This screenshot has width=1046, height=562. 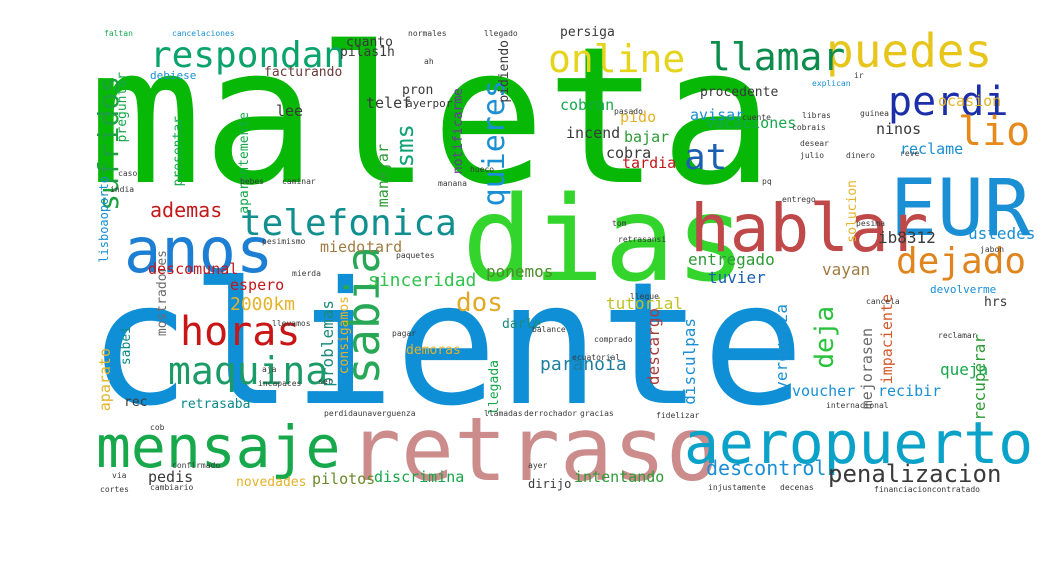 I want to click on word-2000km: 2000km, so click(x=263, y=304).